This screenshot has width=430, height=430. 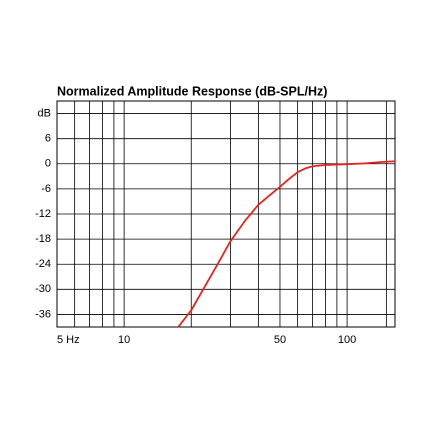 What do you see at coordinates (347, 340) in the screenshot?
I see `x-tick-label: 100` at bounding box center [347, 340].